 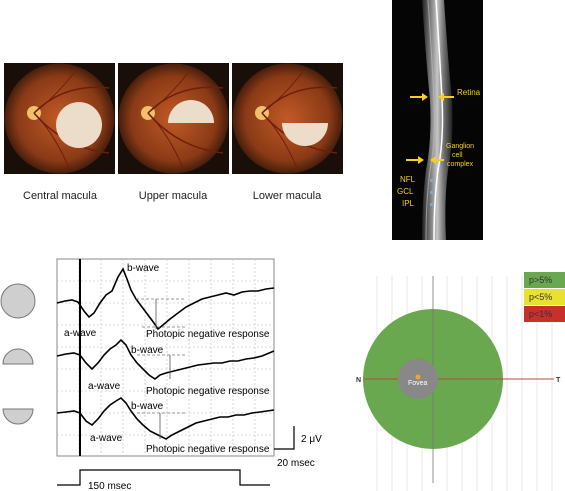 I want to click on oct-nfl-label: NFL, so click(x=408, y=179).